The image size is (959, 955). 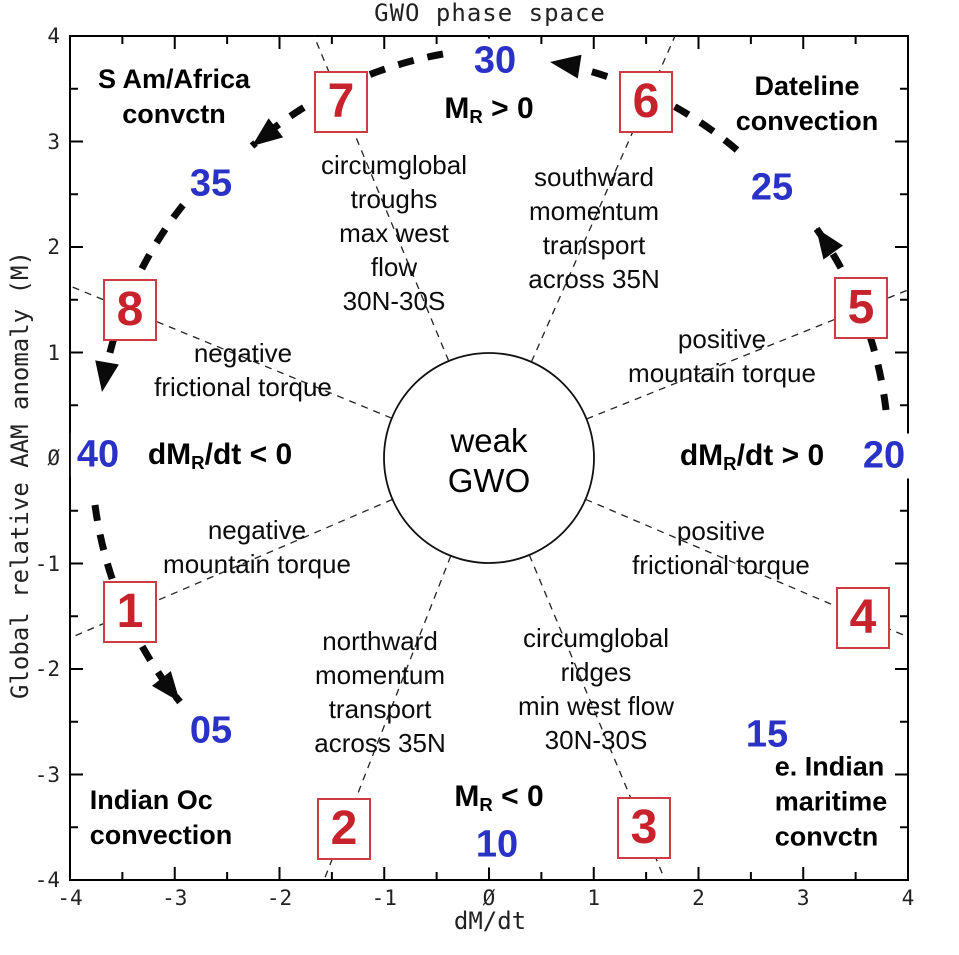 I want to click on x-tick-label: -1, so click(x=384, y=898).